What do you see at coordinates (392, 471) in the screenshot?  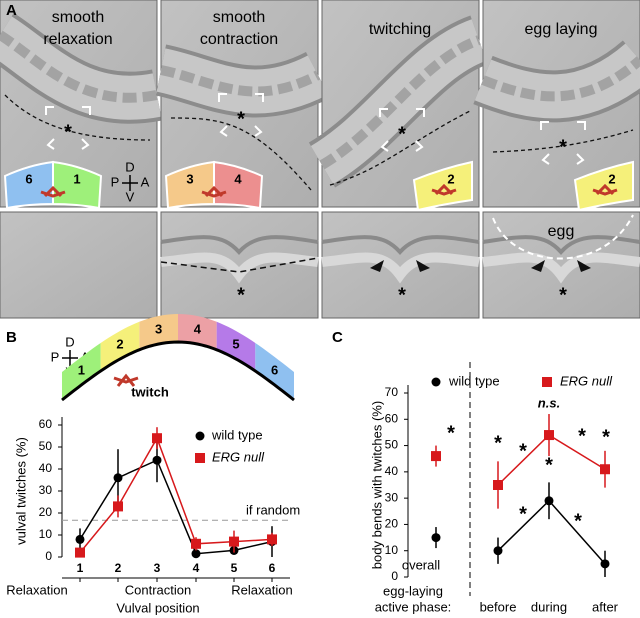 I see `y-tick-label: 40` at bounding box center [392, 471].